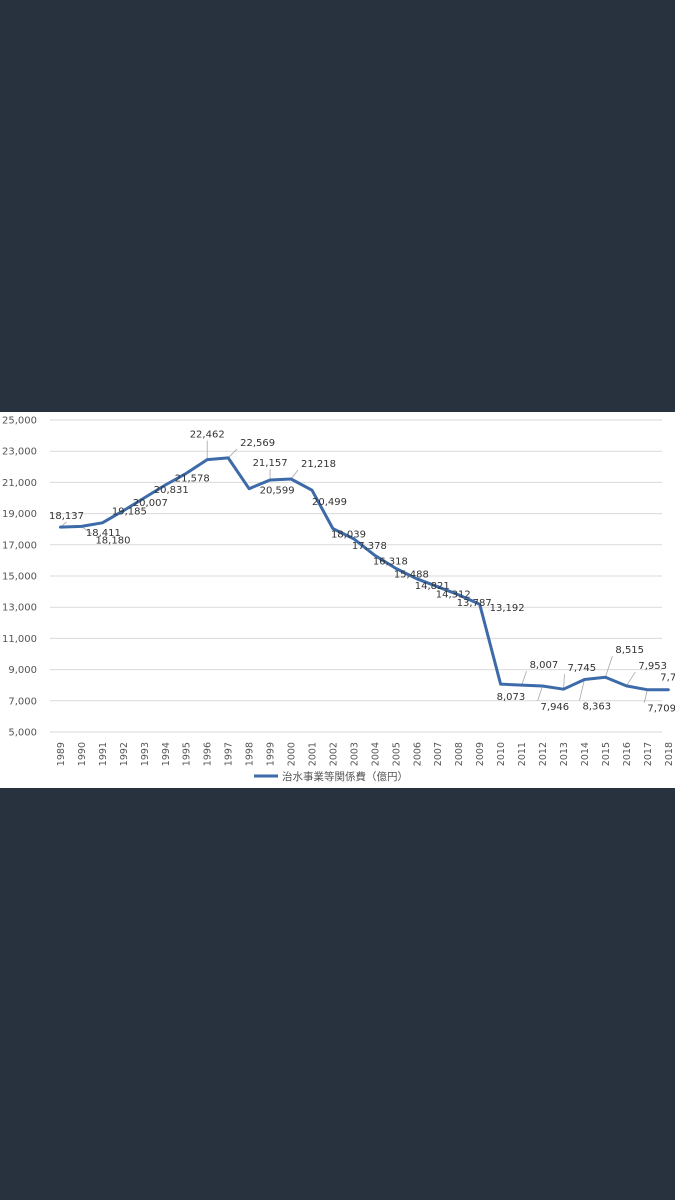  What do you see at coordinates (66, 516) in the screenshot?
I see `data-label: 18,137` at bounding box center [66, 516].